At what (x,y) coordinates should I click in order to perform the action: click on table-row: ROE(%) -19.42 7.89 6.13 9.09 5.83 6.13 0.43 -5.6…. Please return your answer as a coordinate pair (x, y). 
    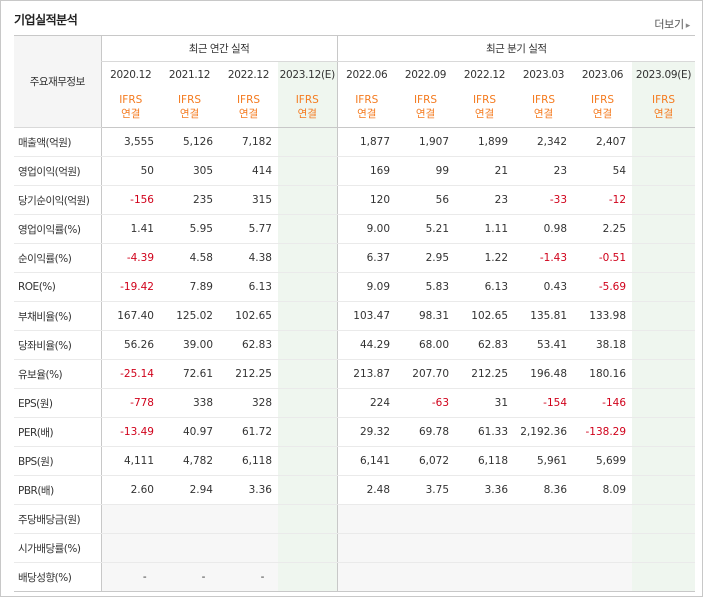
    Looking at the image, I should click on (355, 287).